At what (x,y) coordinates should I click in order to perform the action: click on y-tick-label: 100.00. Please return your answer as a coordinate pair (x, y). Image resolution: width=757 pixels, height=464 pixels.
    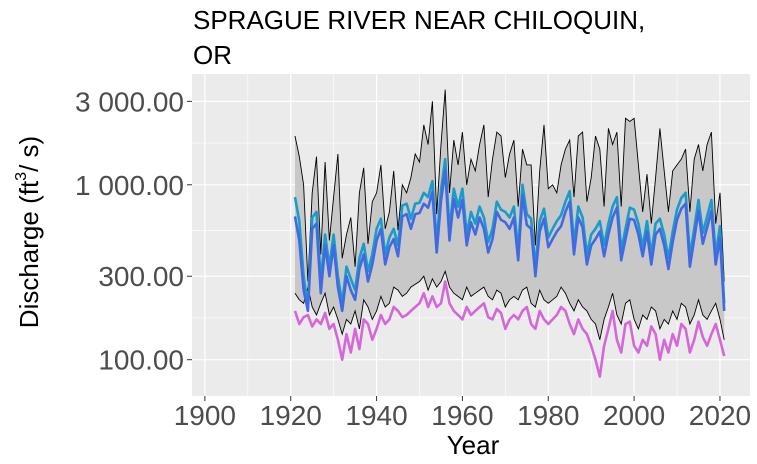
    Looking at the image, I should click on (141, 360).